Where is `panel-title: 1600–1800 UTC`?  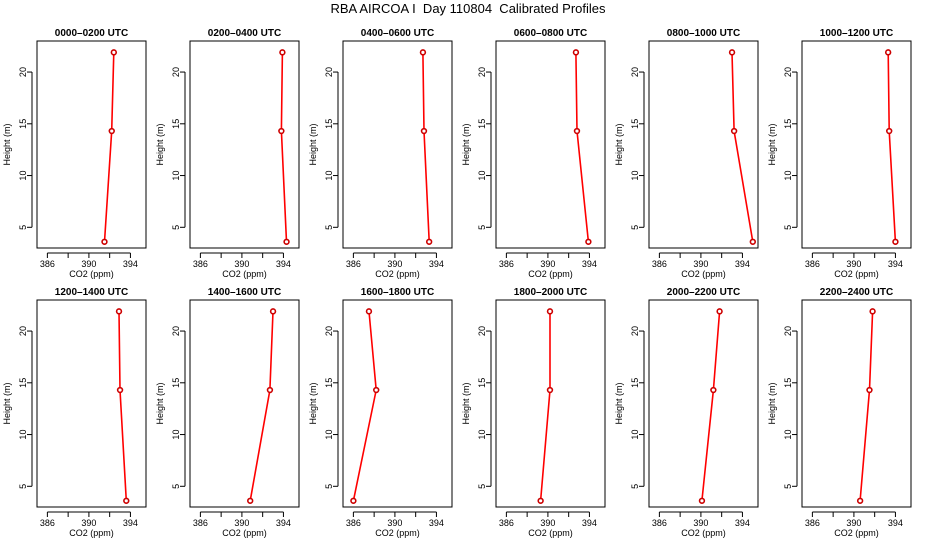
panel-title: 1600–1800 UTC is located at coordinates (397, 292).